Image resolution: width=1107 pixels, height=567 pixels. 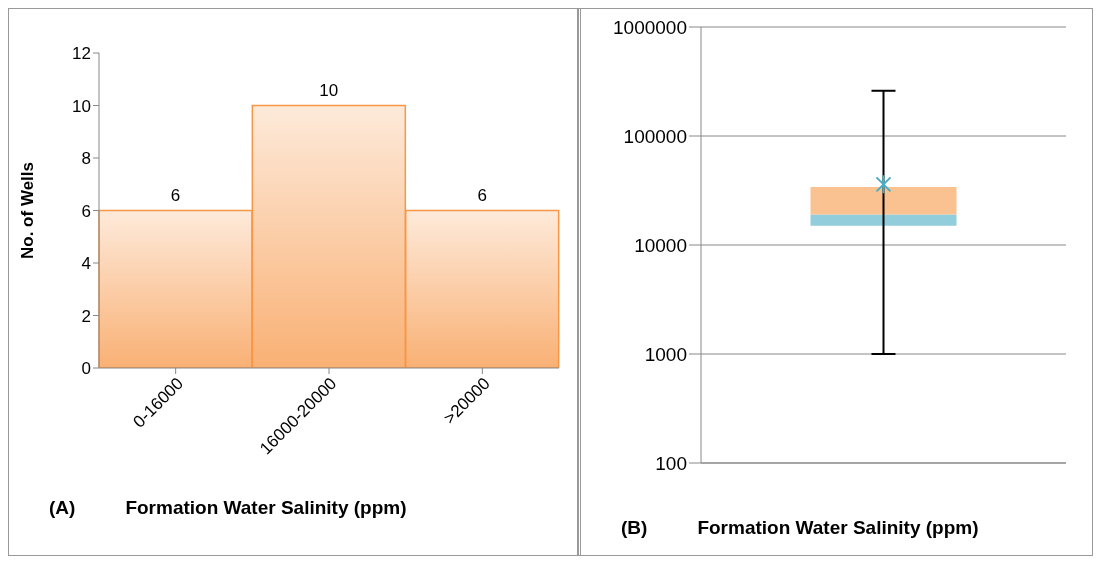 What do you see at coordinates (671, 463) in the screenshot?
I see `y-tick-label: 100` at bounding box center [671, 463].